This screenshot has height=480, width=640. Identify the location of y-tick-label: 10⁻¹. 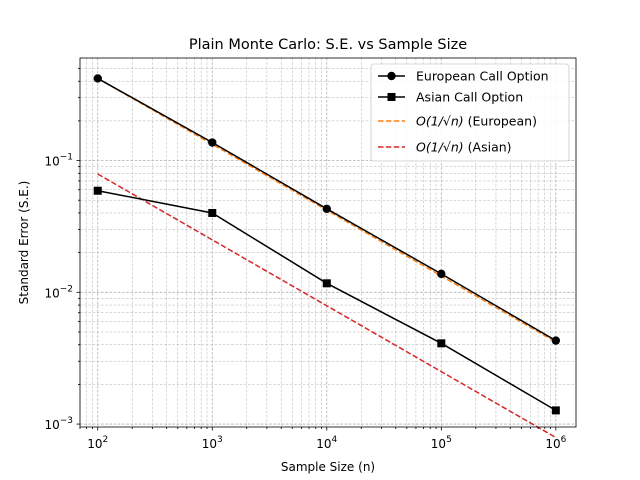
(58, 161).